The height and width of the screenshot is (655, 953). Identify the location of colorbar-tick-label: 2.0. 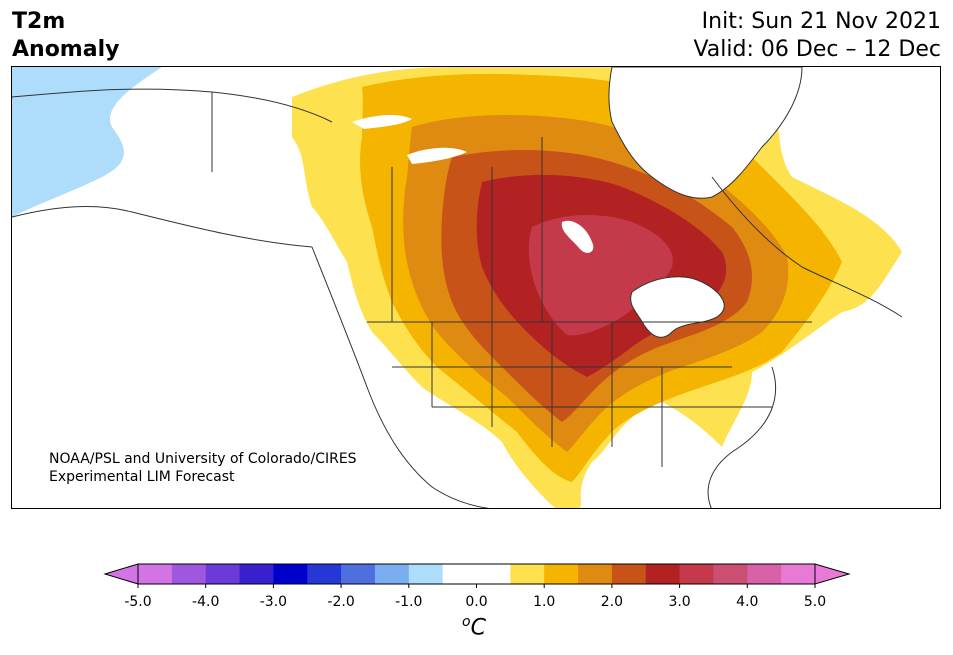
(612, 602).